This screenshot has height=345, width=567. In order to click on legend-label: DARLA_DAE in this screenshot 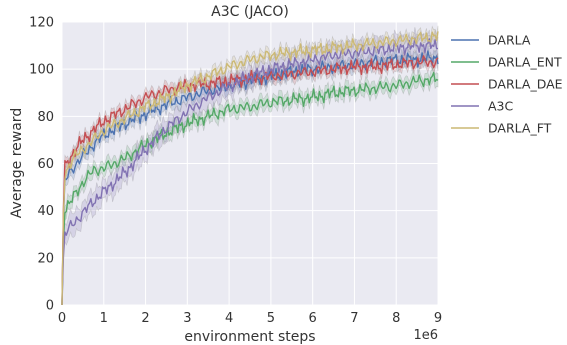, I will do `click(525, 84)`.